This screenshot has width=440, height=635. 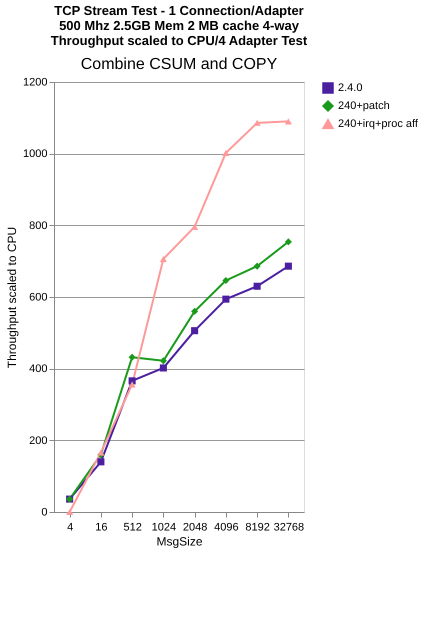 What do you see at coordinates (179, 10) in the screenshot?
I see `text: TCP Stream Test - 1 Connection/Adapter` at bounding box center [179, 10].